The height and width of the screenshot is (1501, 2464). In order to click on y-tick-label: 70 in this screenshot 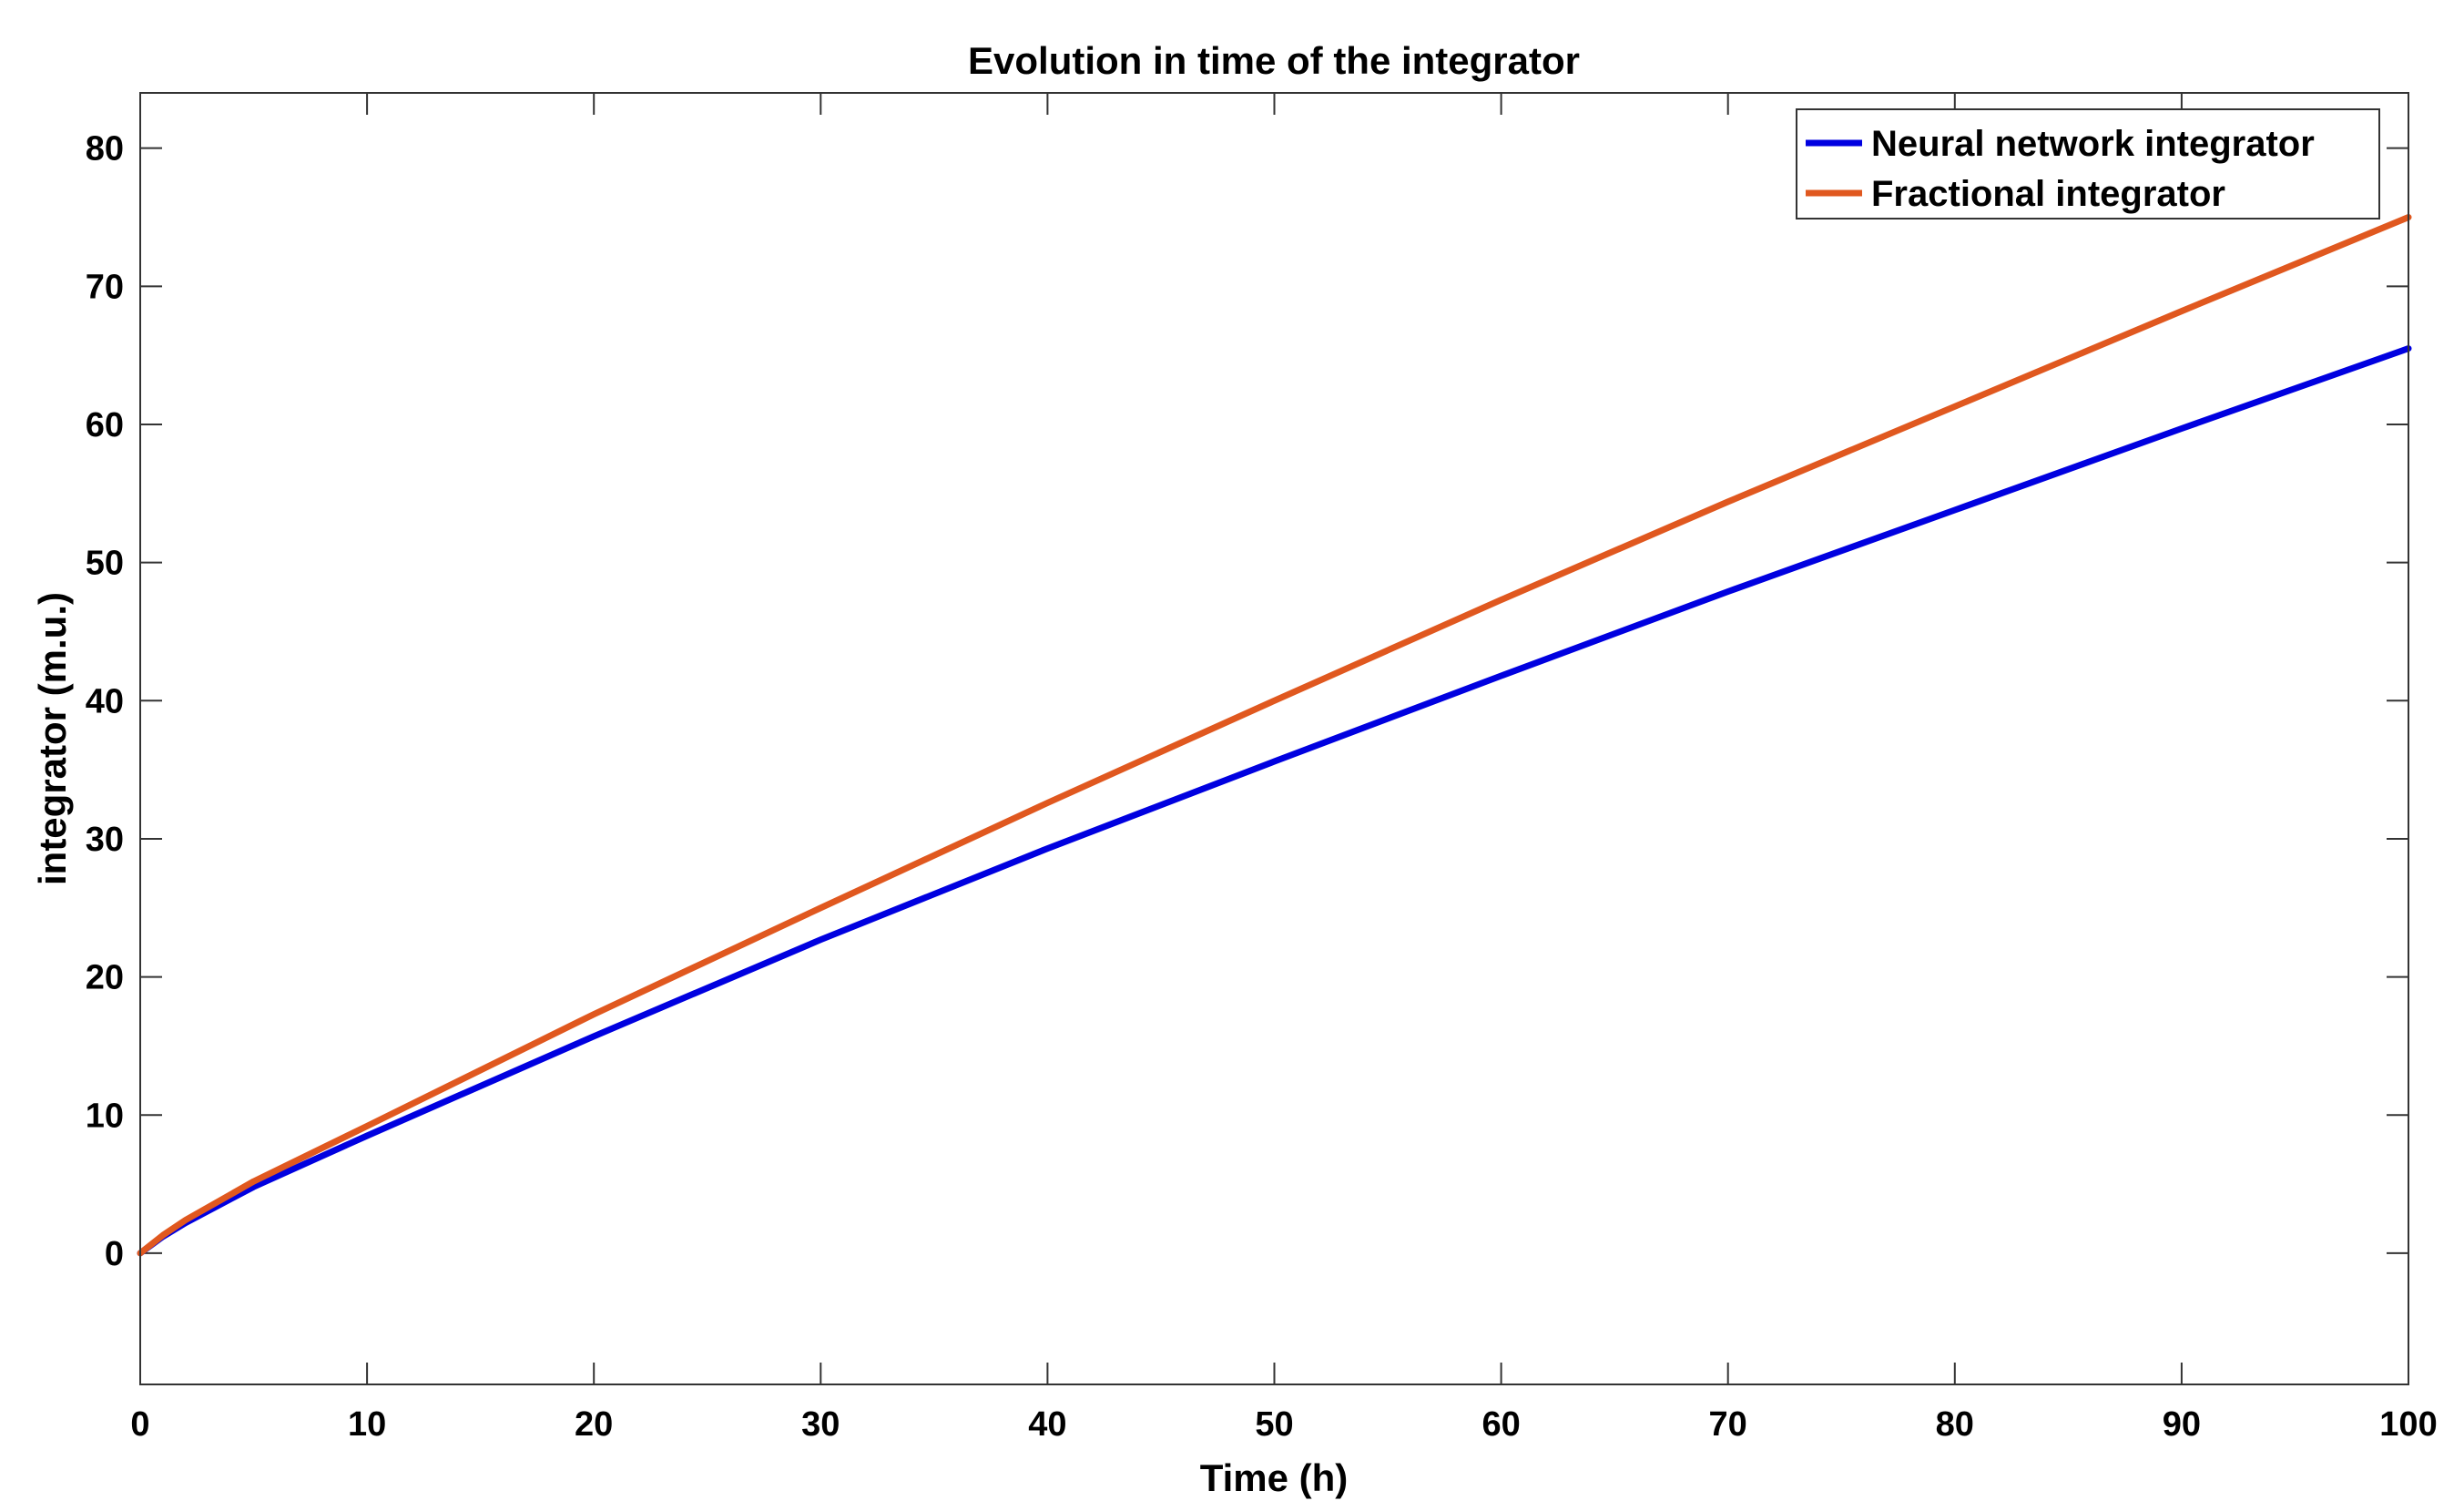, I will do `click(105, 287)`.